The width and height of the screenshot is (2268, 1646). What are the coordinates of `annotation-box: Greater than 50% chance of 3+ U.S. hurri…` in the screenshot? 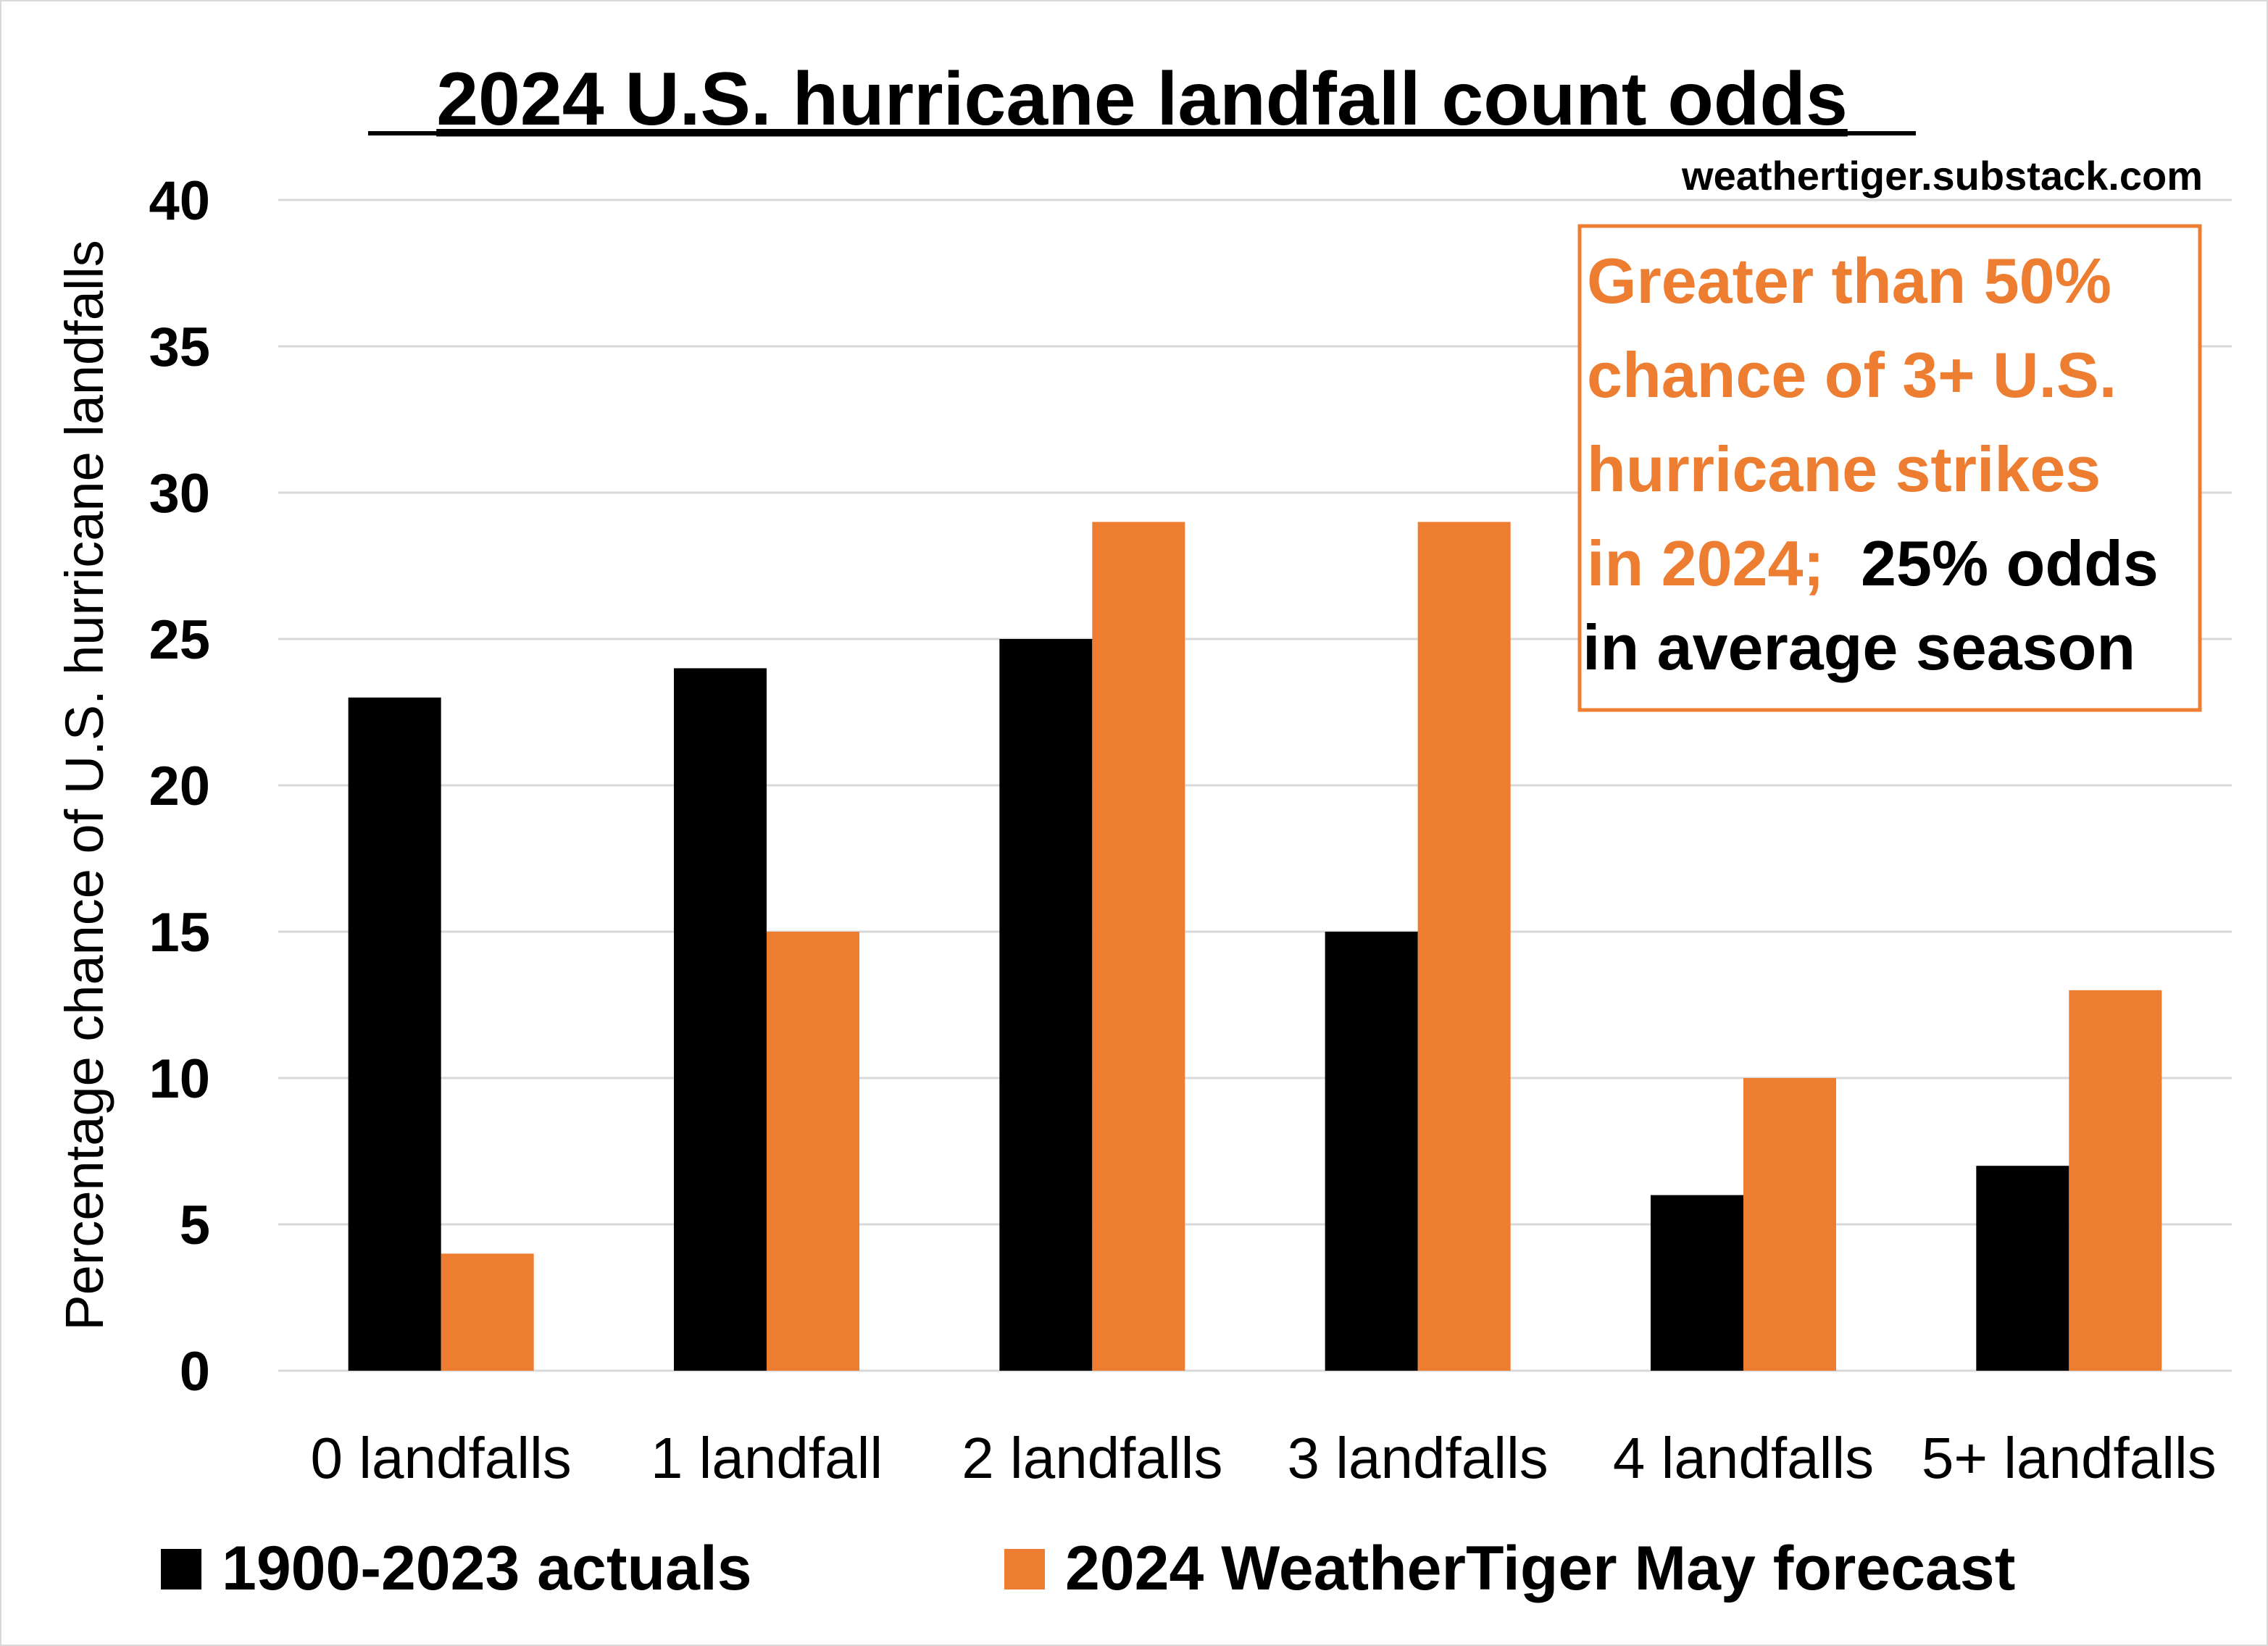 It's located at (1890, 468).